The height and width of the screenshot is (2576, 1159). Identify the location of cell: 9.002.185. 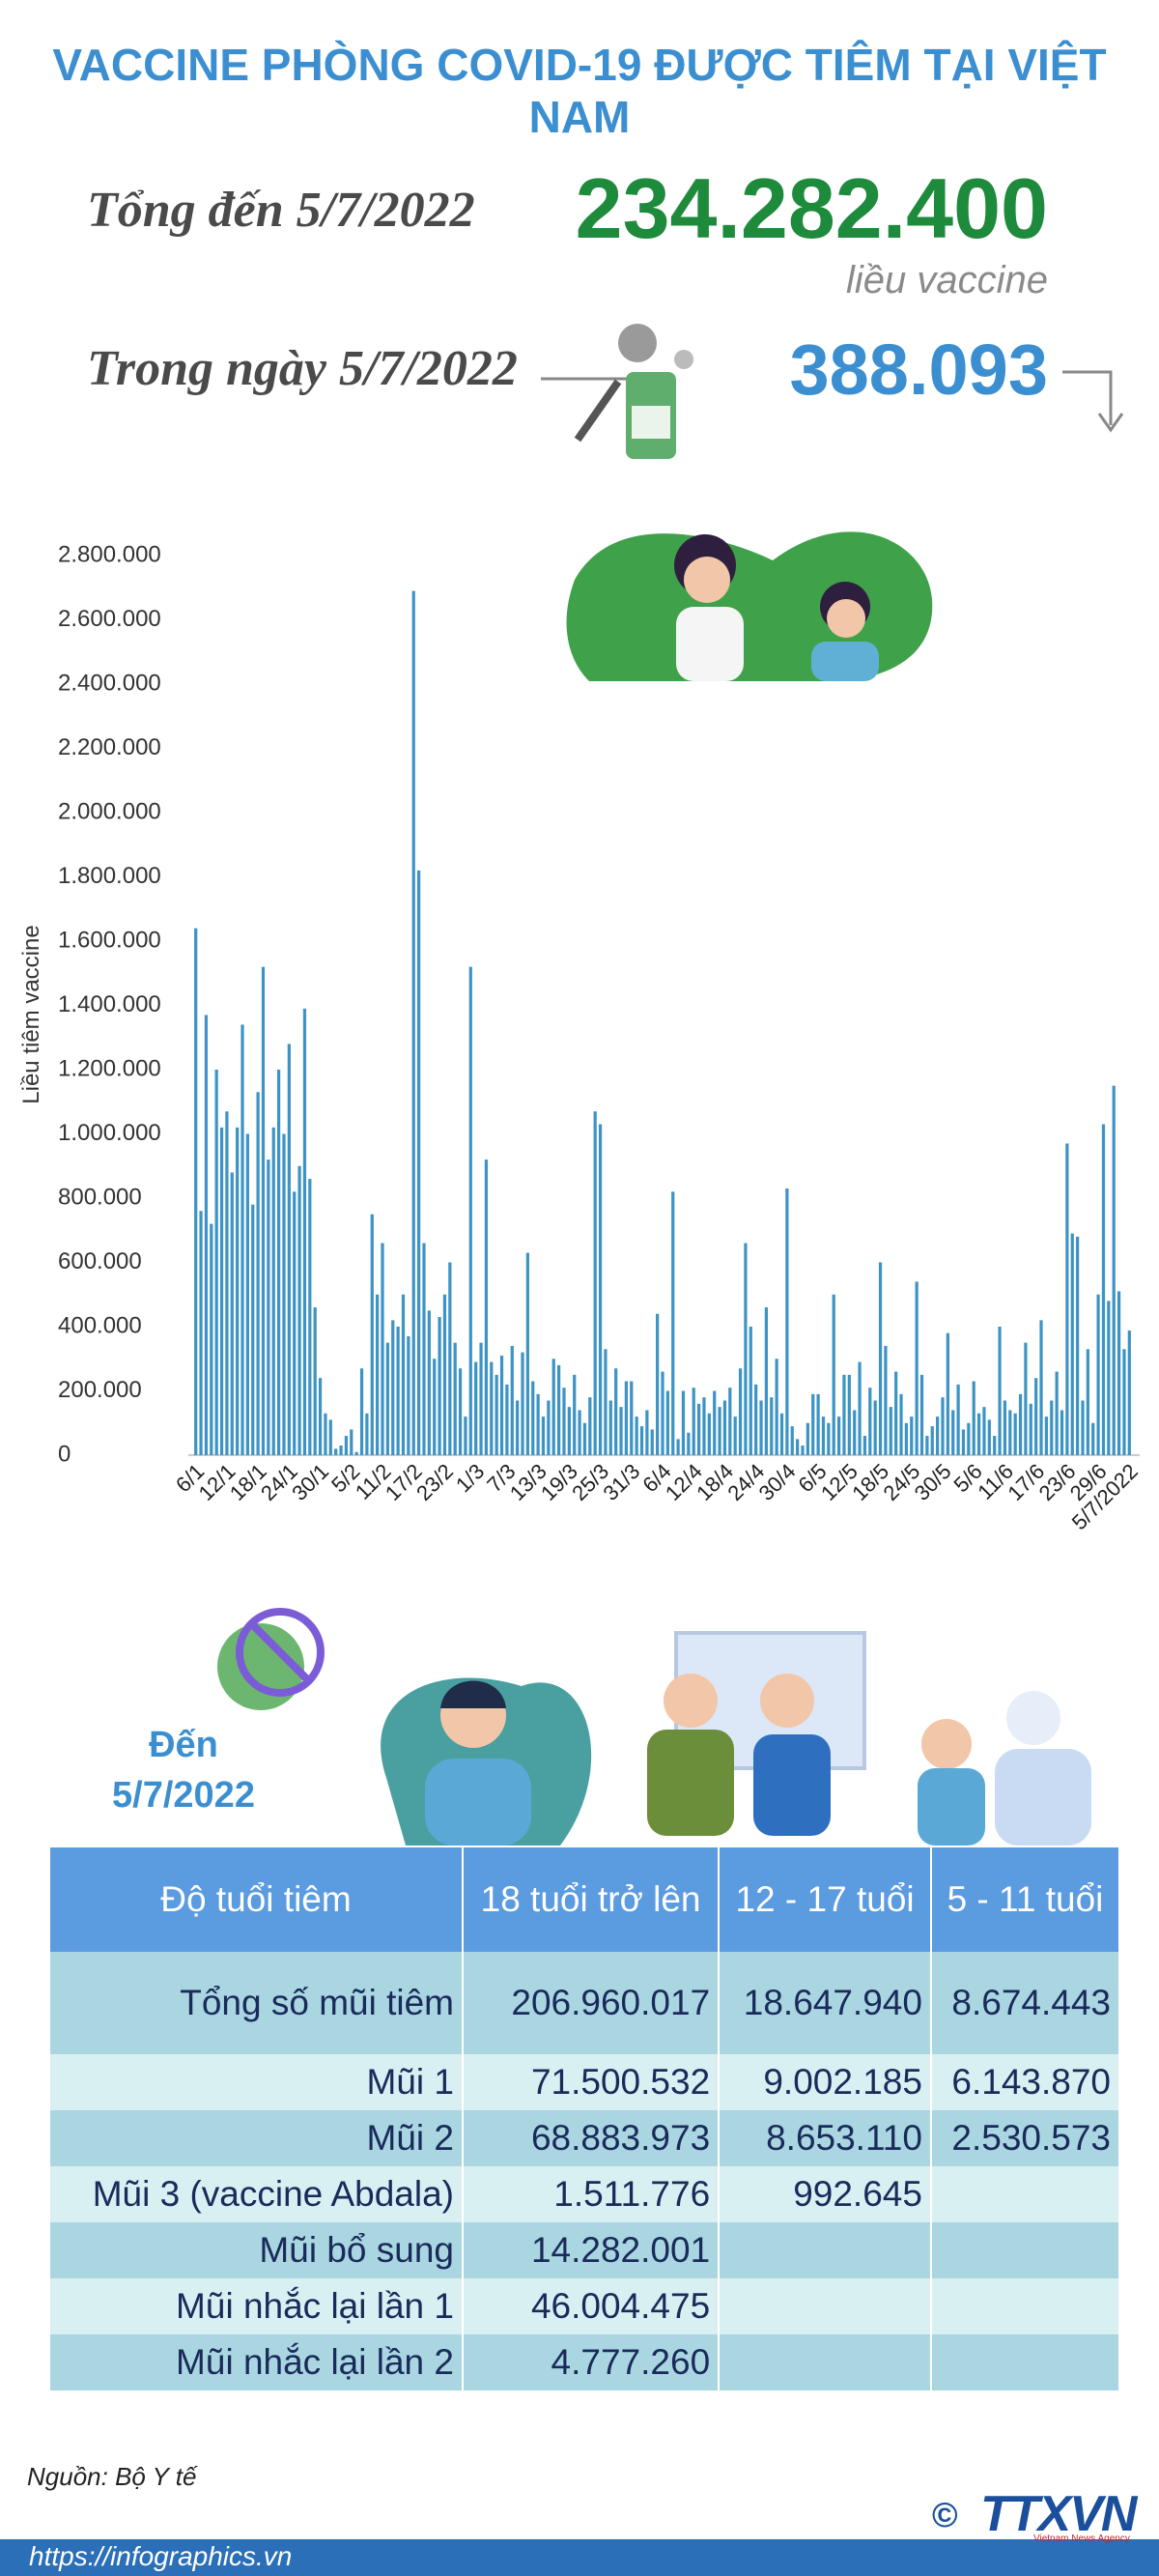
(826, 2082).